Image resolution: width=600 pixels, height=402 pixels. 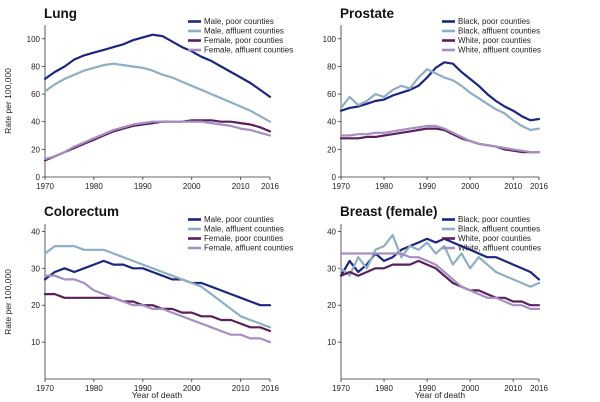 What do you see at coordinates (81, 211) in the screenshot?
I see `chart-title: Colorectum` at bounding box center [81, 211].